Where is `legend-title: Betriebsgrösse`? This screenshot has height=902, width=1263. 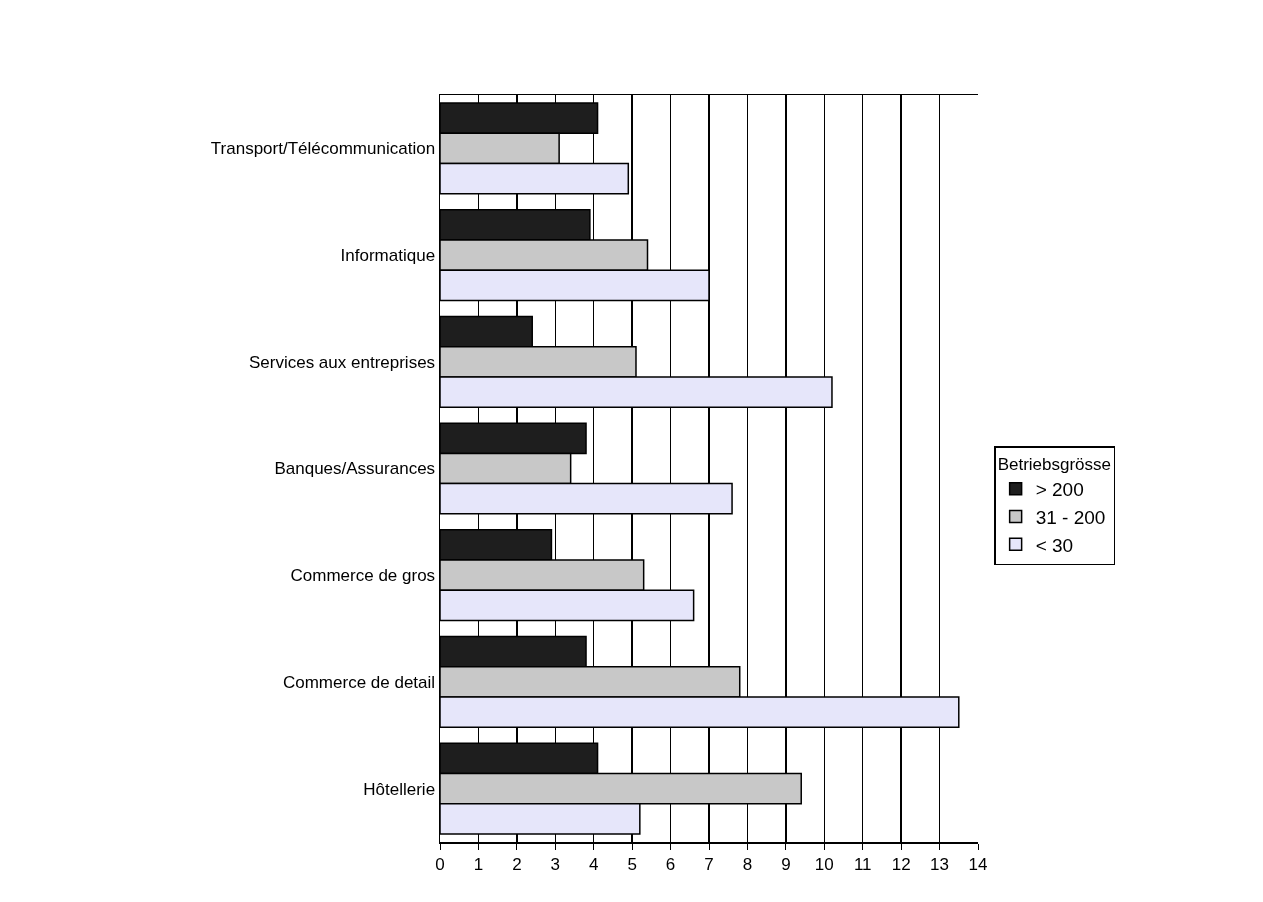
legend-title: Betriebsgrösse is located at coordinates (1054, 464).